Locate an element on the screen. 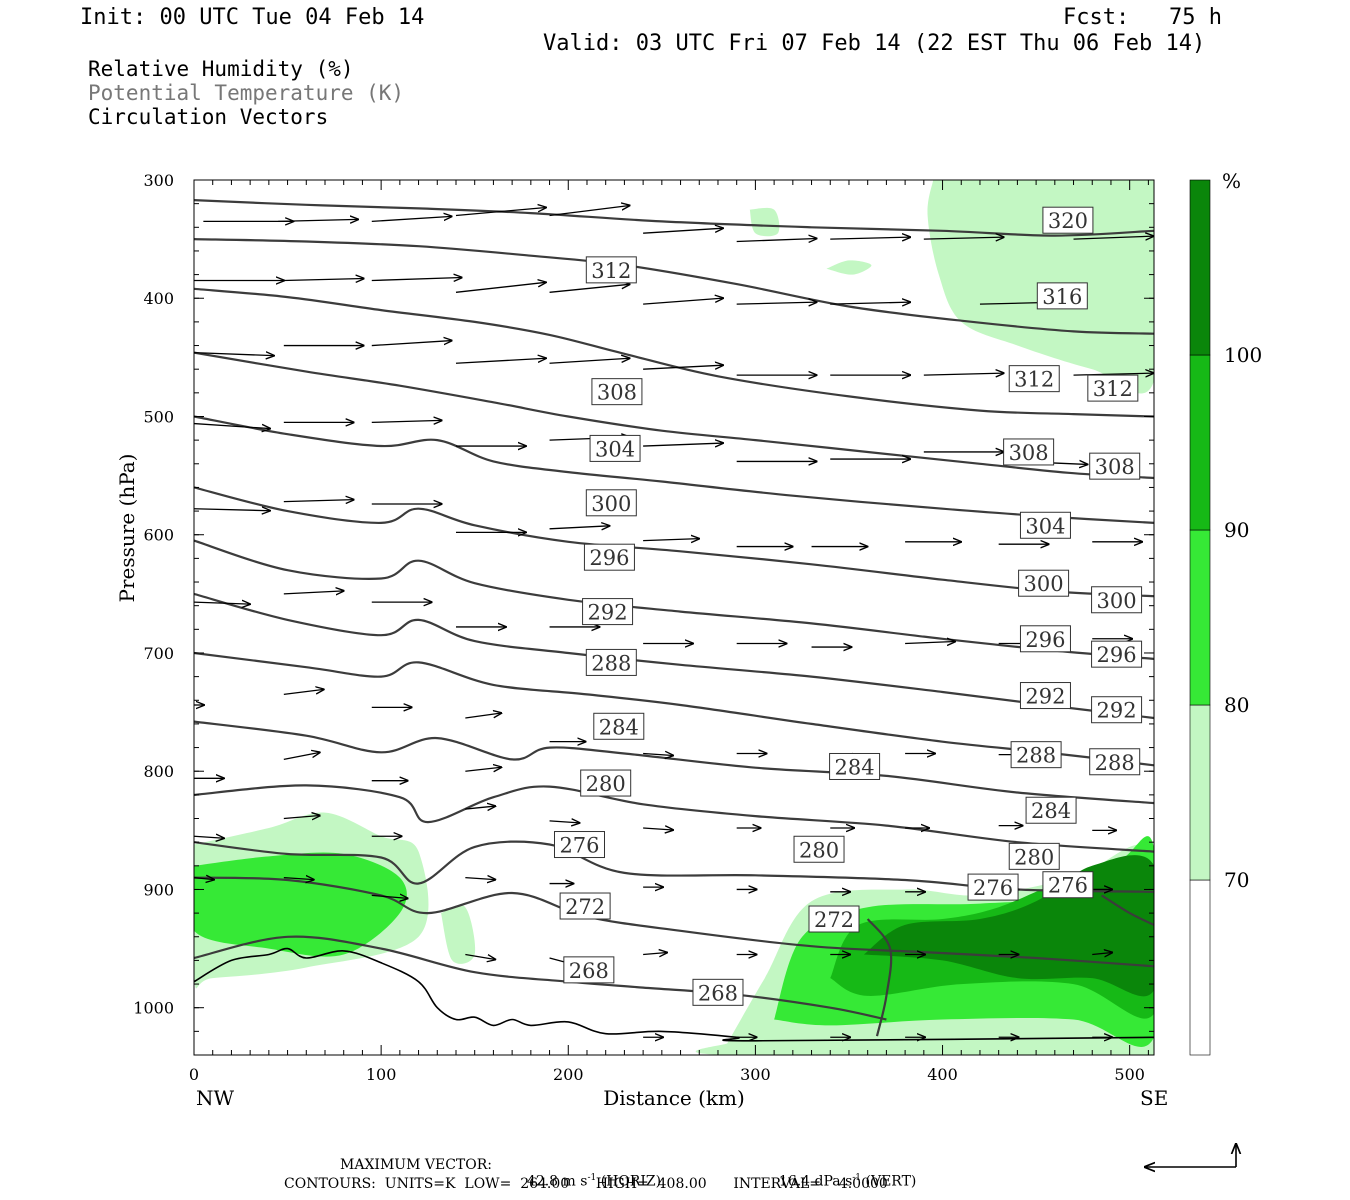 This screenshot has height=1200, width=1350. forecast-hour: Fcst: 75 h is located at coordinates (1142, 17).